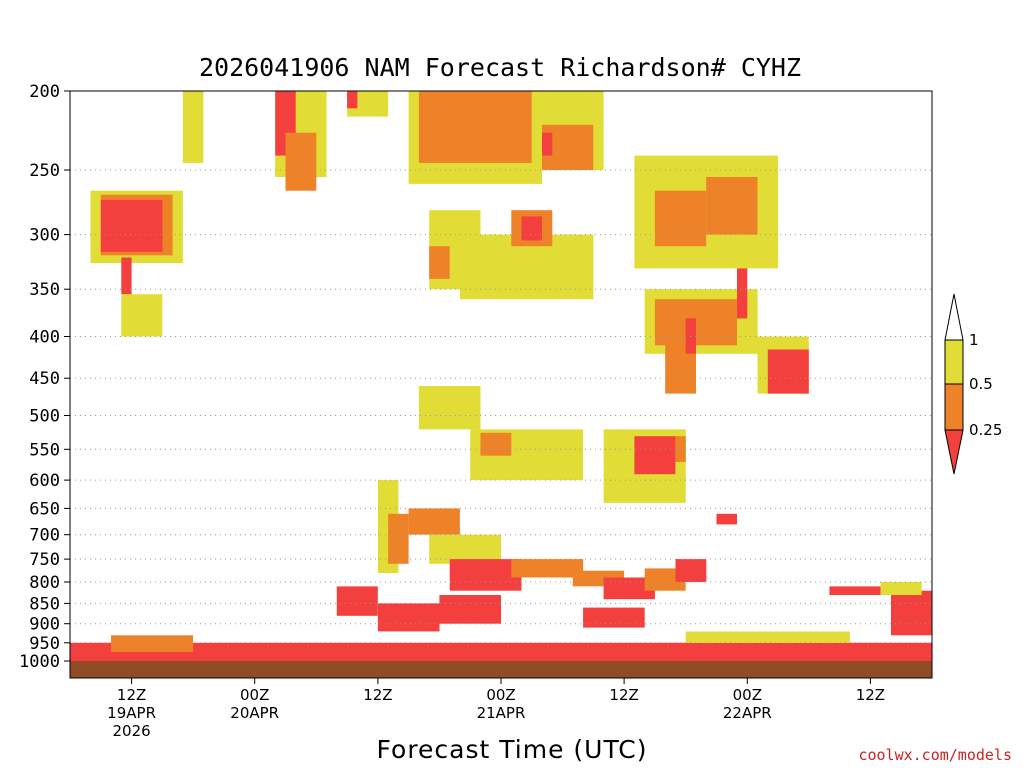 Image resolution: width=1024 pixels, height=768 pixels. Describe the element at coordinates (954, 452) in the screenshot. I see `legend-arrow-bottom` at that location.